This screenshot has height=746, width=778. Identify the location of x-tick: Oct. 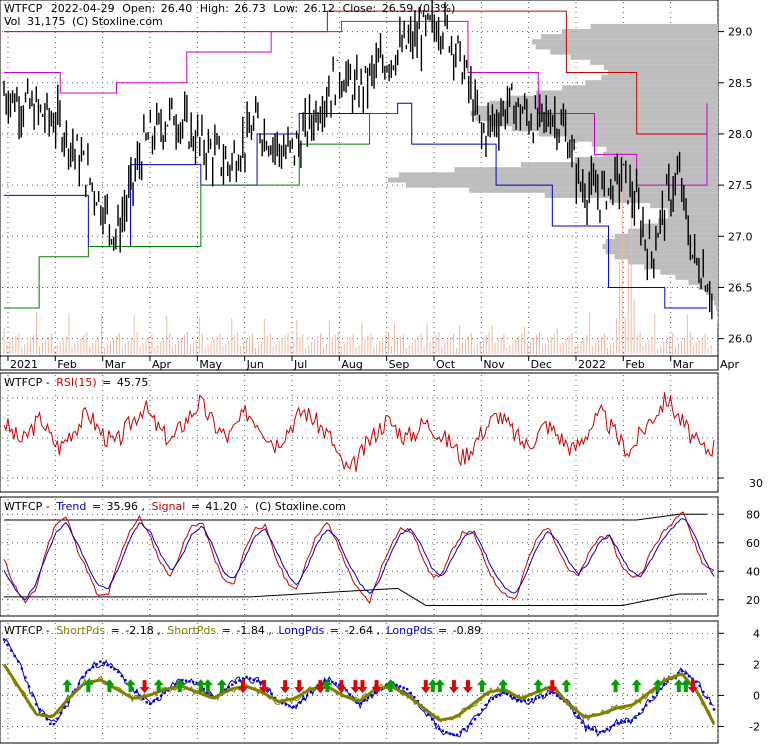
(446, 364).